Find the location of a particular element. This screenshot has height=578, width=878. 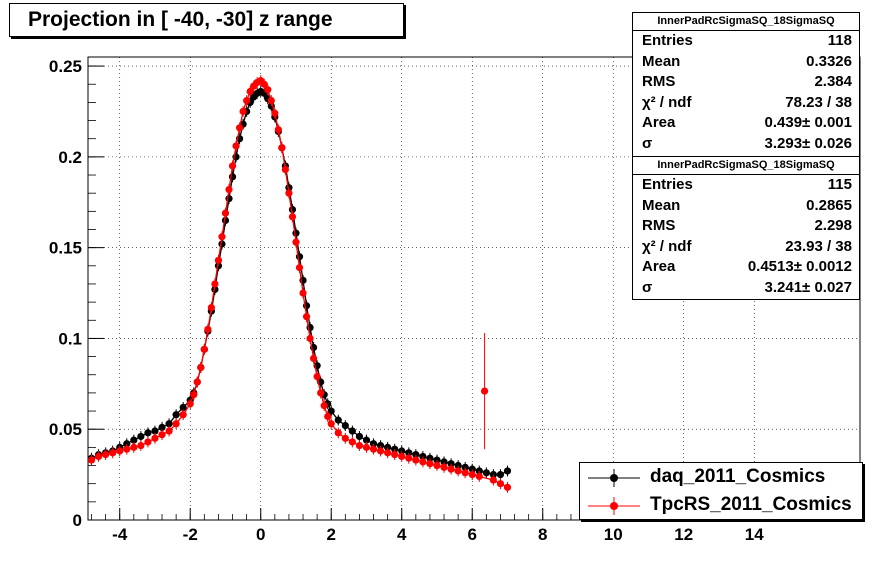

y-tick-label: 0 is located at coordinates (77, 520).